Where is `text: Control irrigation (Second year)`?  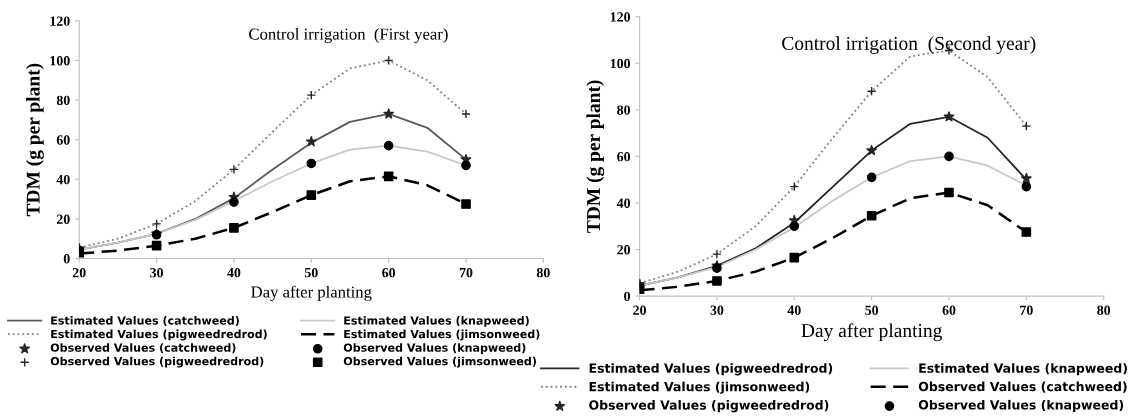
text: Control irrigation (Second year) is located at coordinates (909, 45).